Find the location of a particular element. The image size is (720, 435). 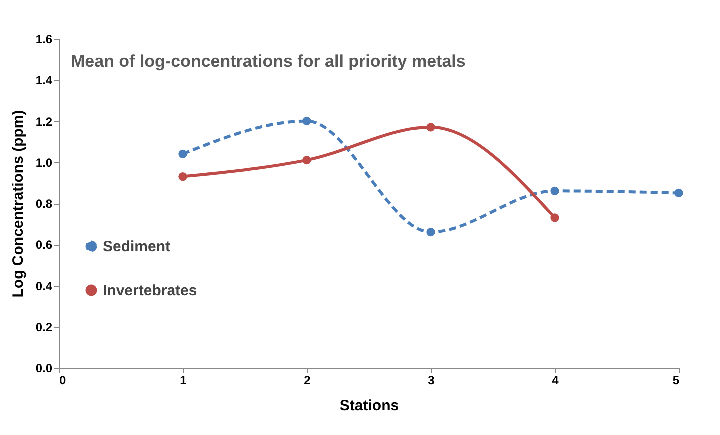

x-axis-title: Stations is located at coordinates (370, 406).